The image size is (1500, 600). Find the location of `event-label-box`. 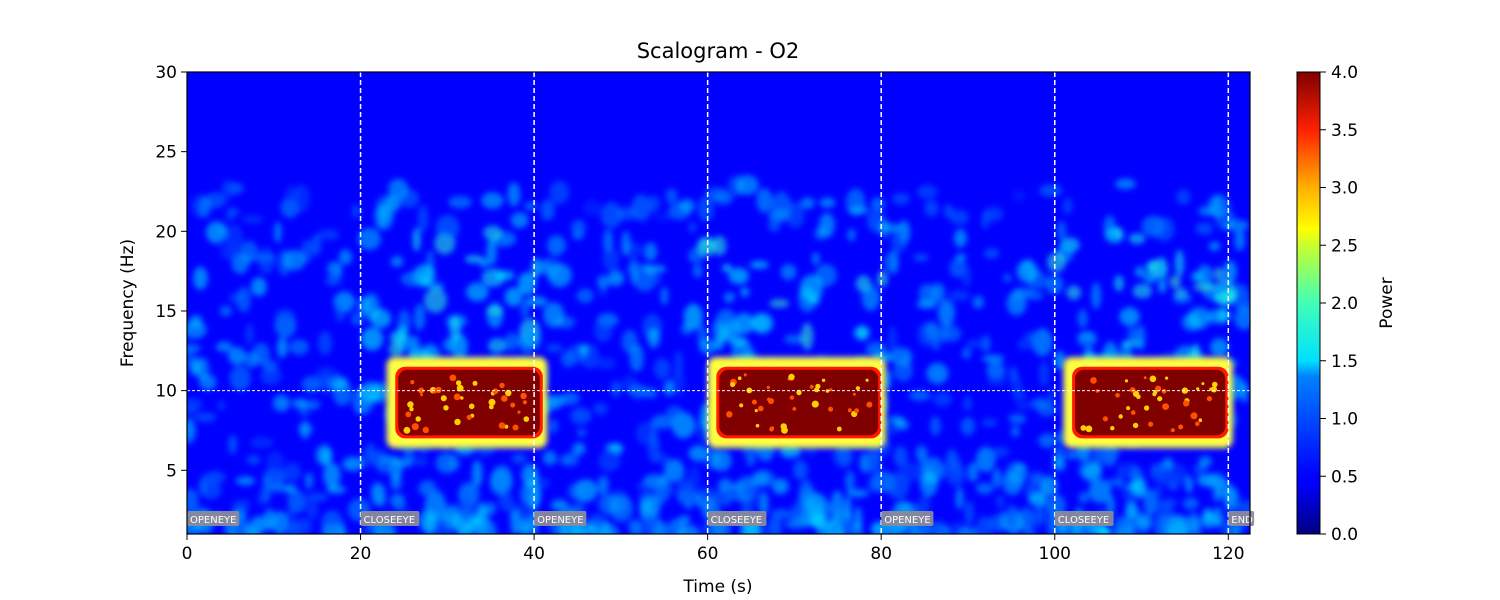

event-label-box is located at coordinates (1084, 518).